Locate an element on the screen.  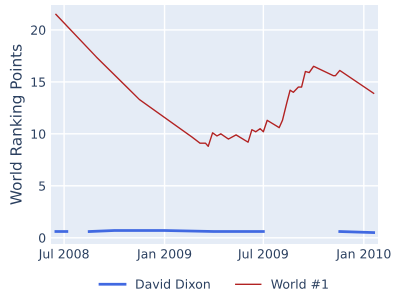
y-tick-label: 15 is located at coordinates (39, 82).